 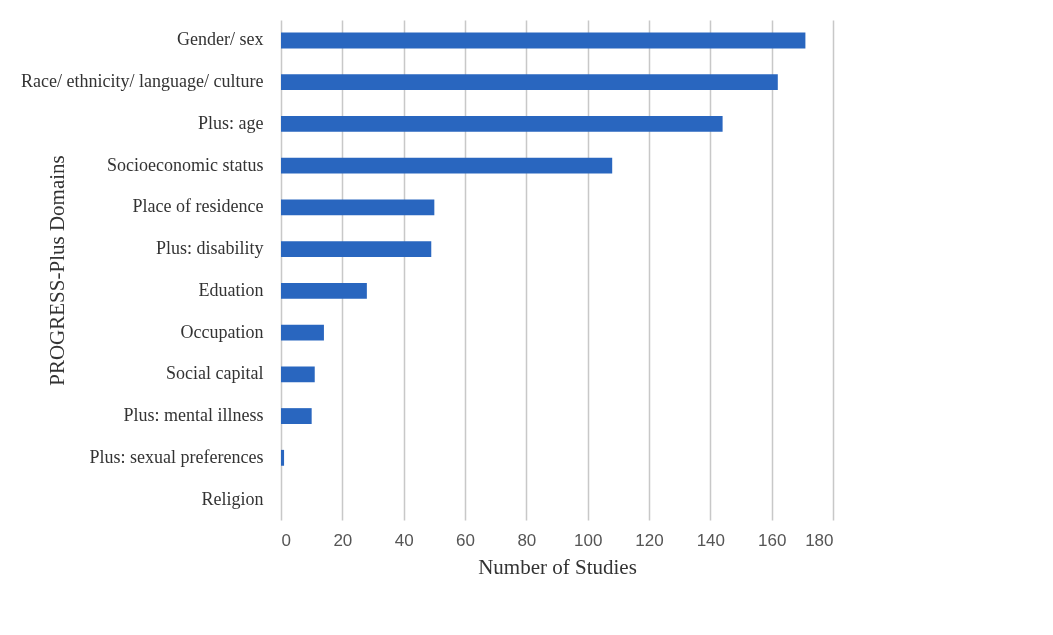 What do you see at coordinates (772, 540) in the screenshot?
I see `x-tick-label: 160` at bounding box center [772, 540].